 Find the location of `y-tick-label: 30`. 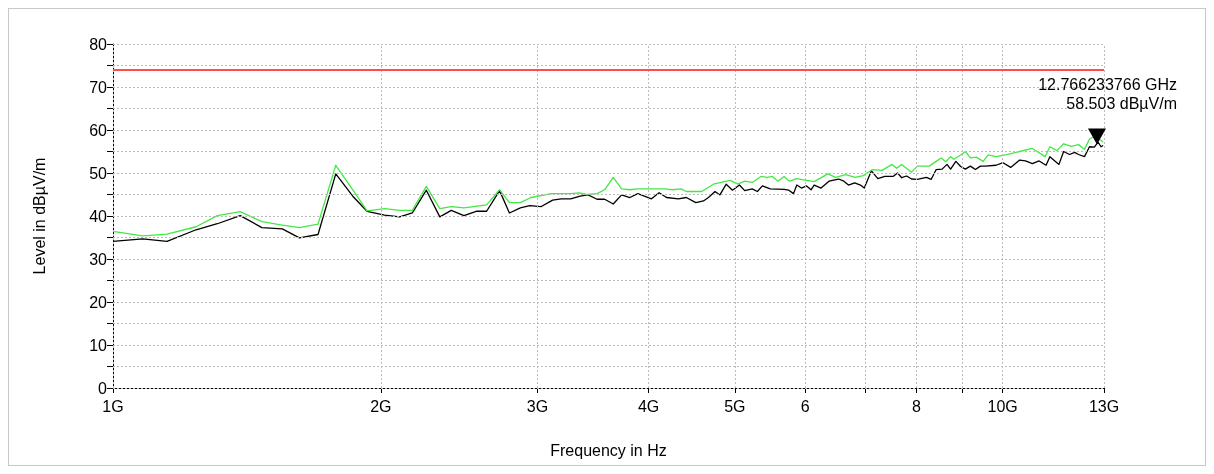

y-tick-label: 30 is located at coordinates (98, 259).